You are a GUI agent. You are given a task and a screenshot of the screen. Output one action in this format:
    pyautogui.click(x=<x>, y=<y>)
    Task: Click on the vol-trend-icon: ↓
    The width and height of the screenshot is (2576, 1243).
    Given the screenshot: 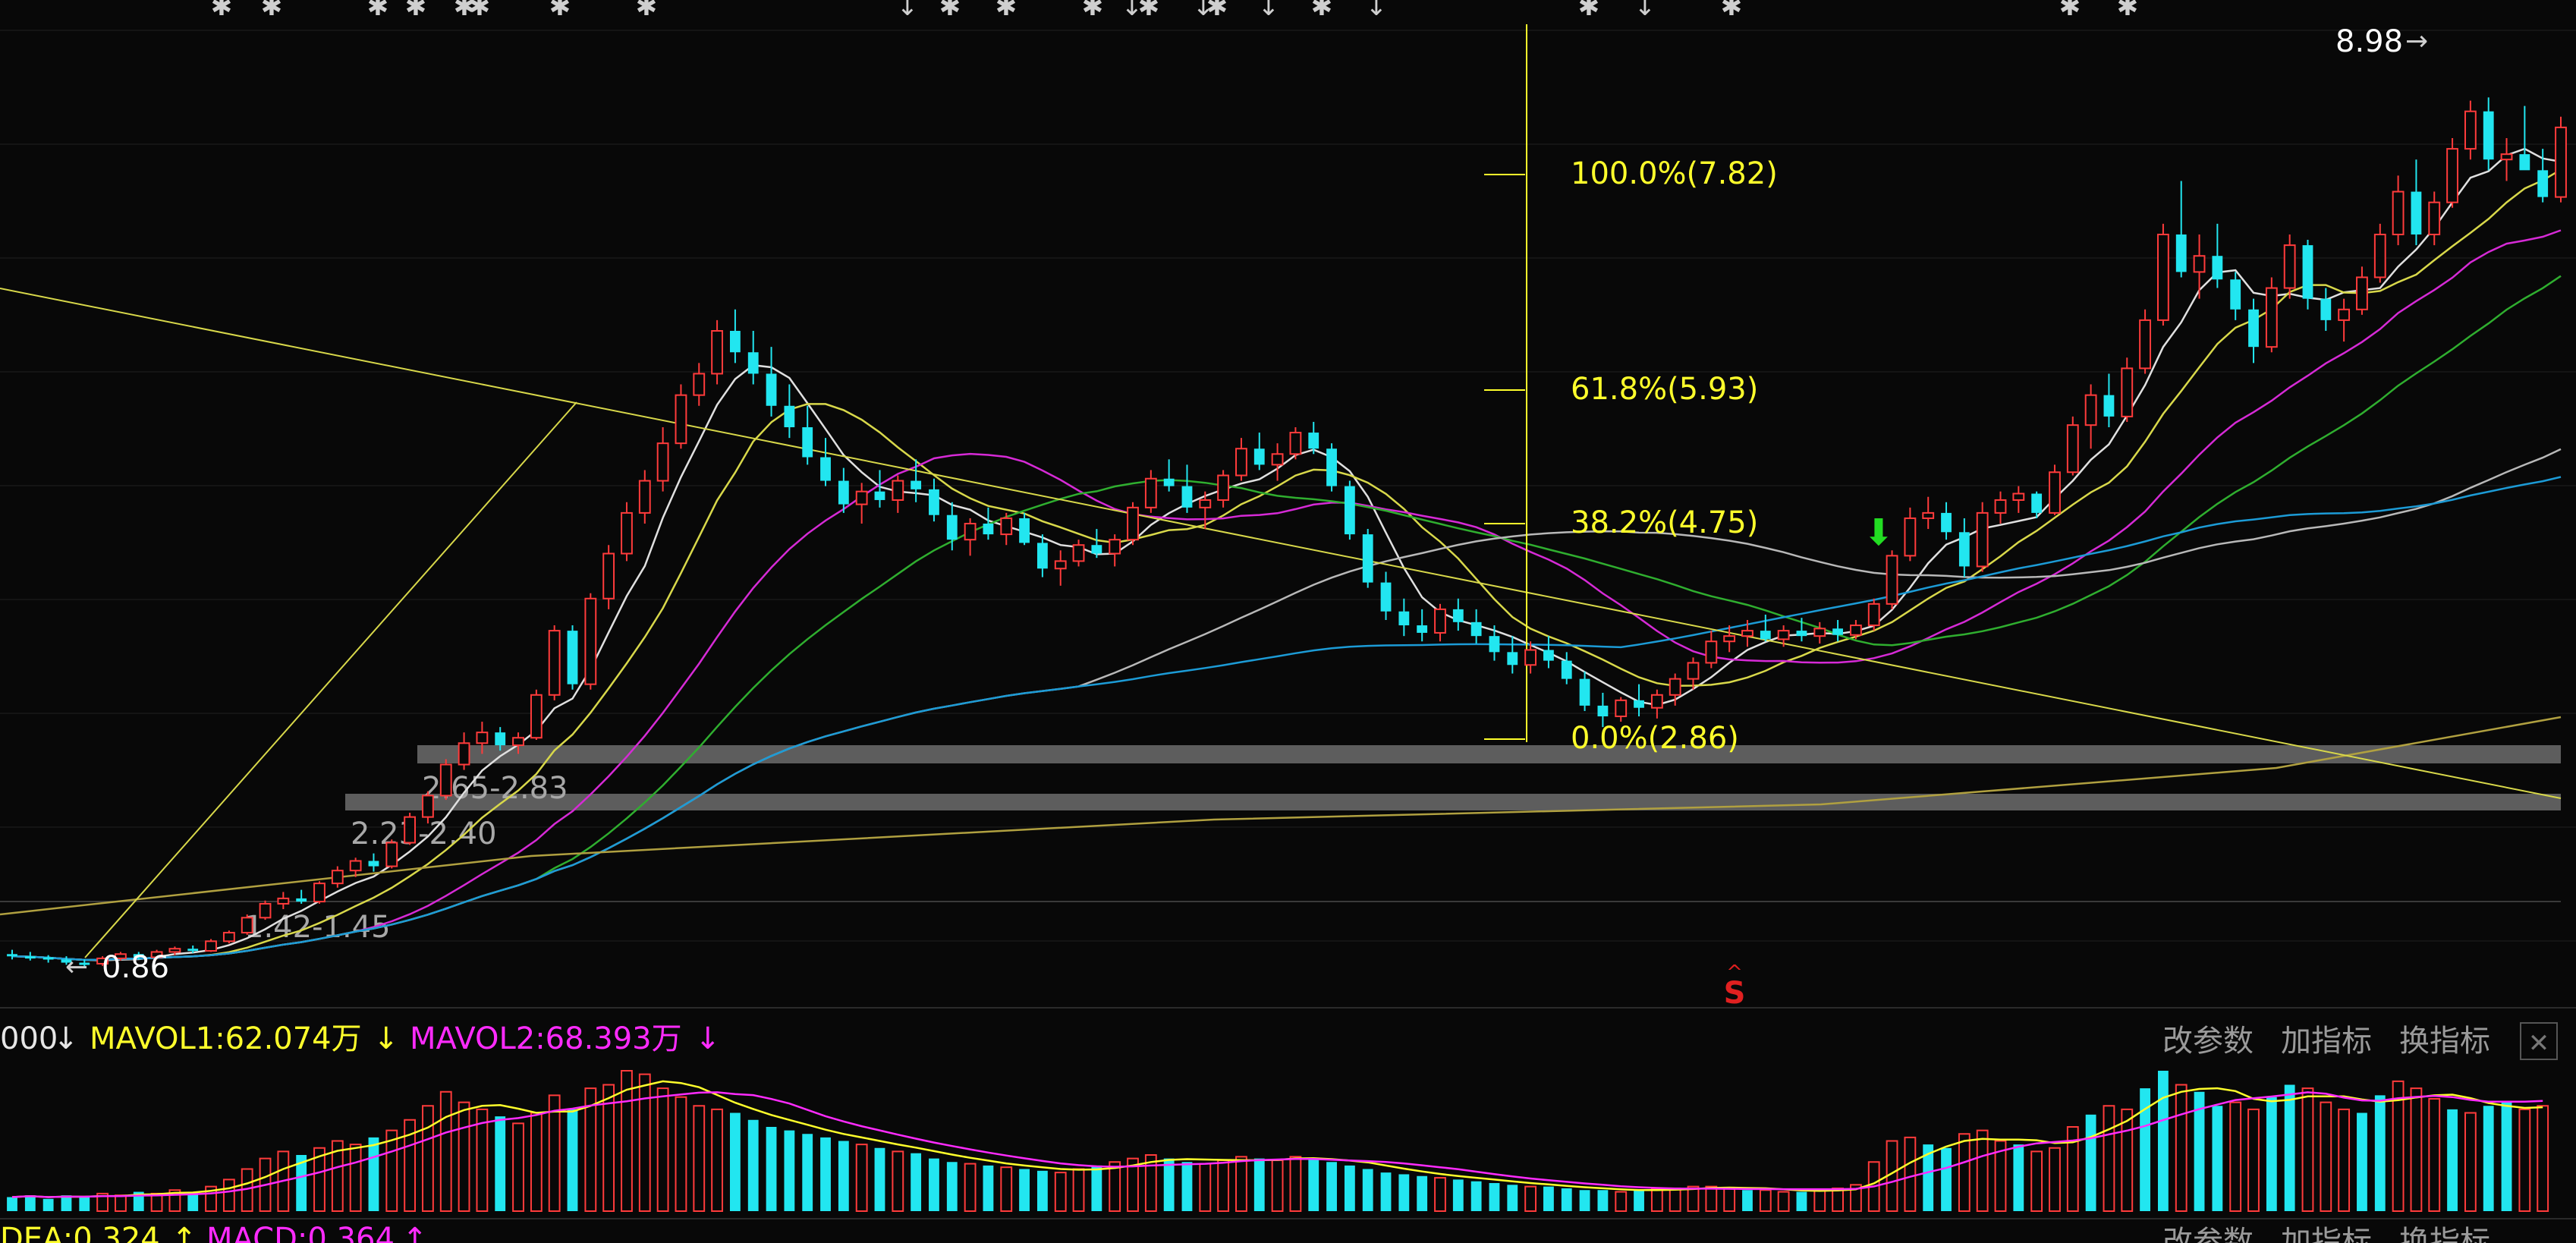 What is the action you would take?
    pyautogui.click(x=66, y=1038)
    